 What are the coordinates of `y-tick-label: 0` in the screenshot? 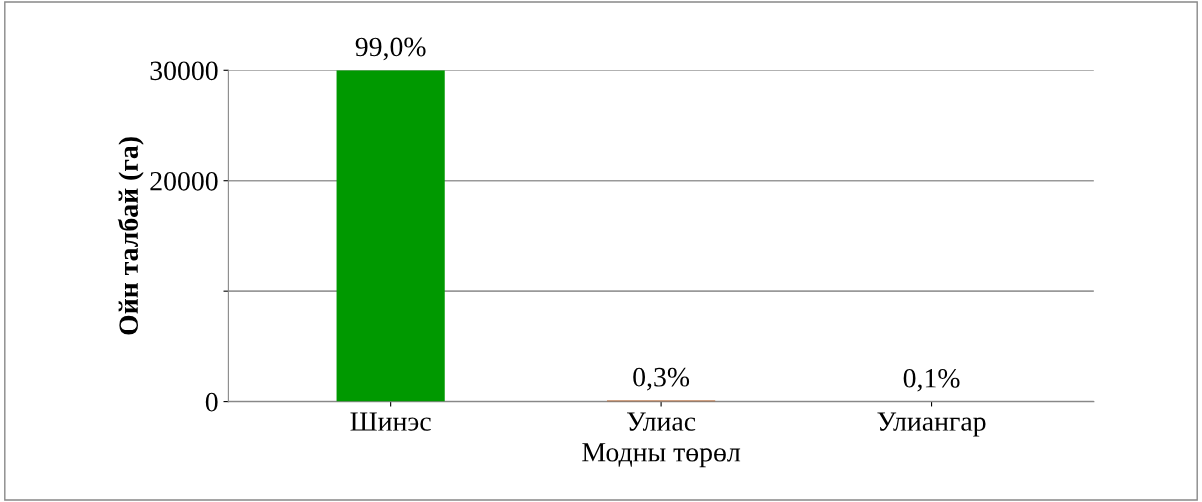 It's located at (211, 402).